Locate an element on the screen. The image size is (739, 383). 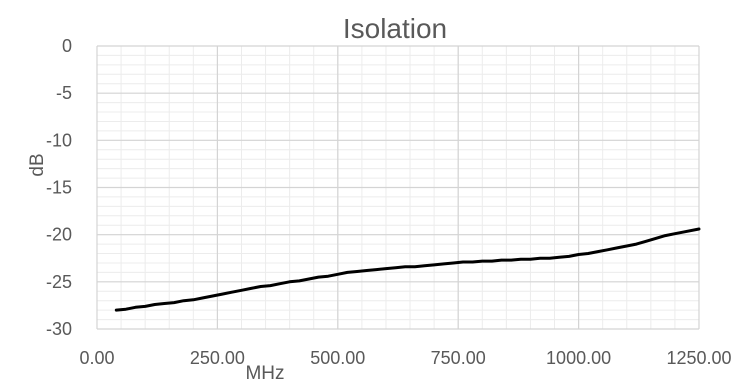
x-tick-label: 750.00 is located at coordinates (458, 358).